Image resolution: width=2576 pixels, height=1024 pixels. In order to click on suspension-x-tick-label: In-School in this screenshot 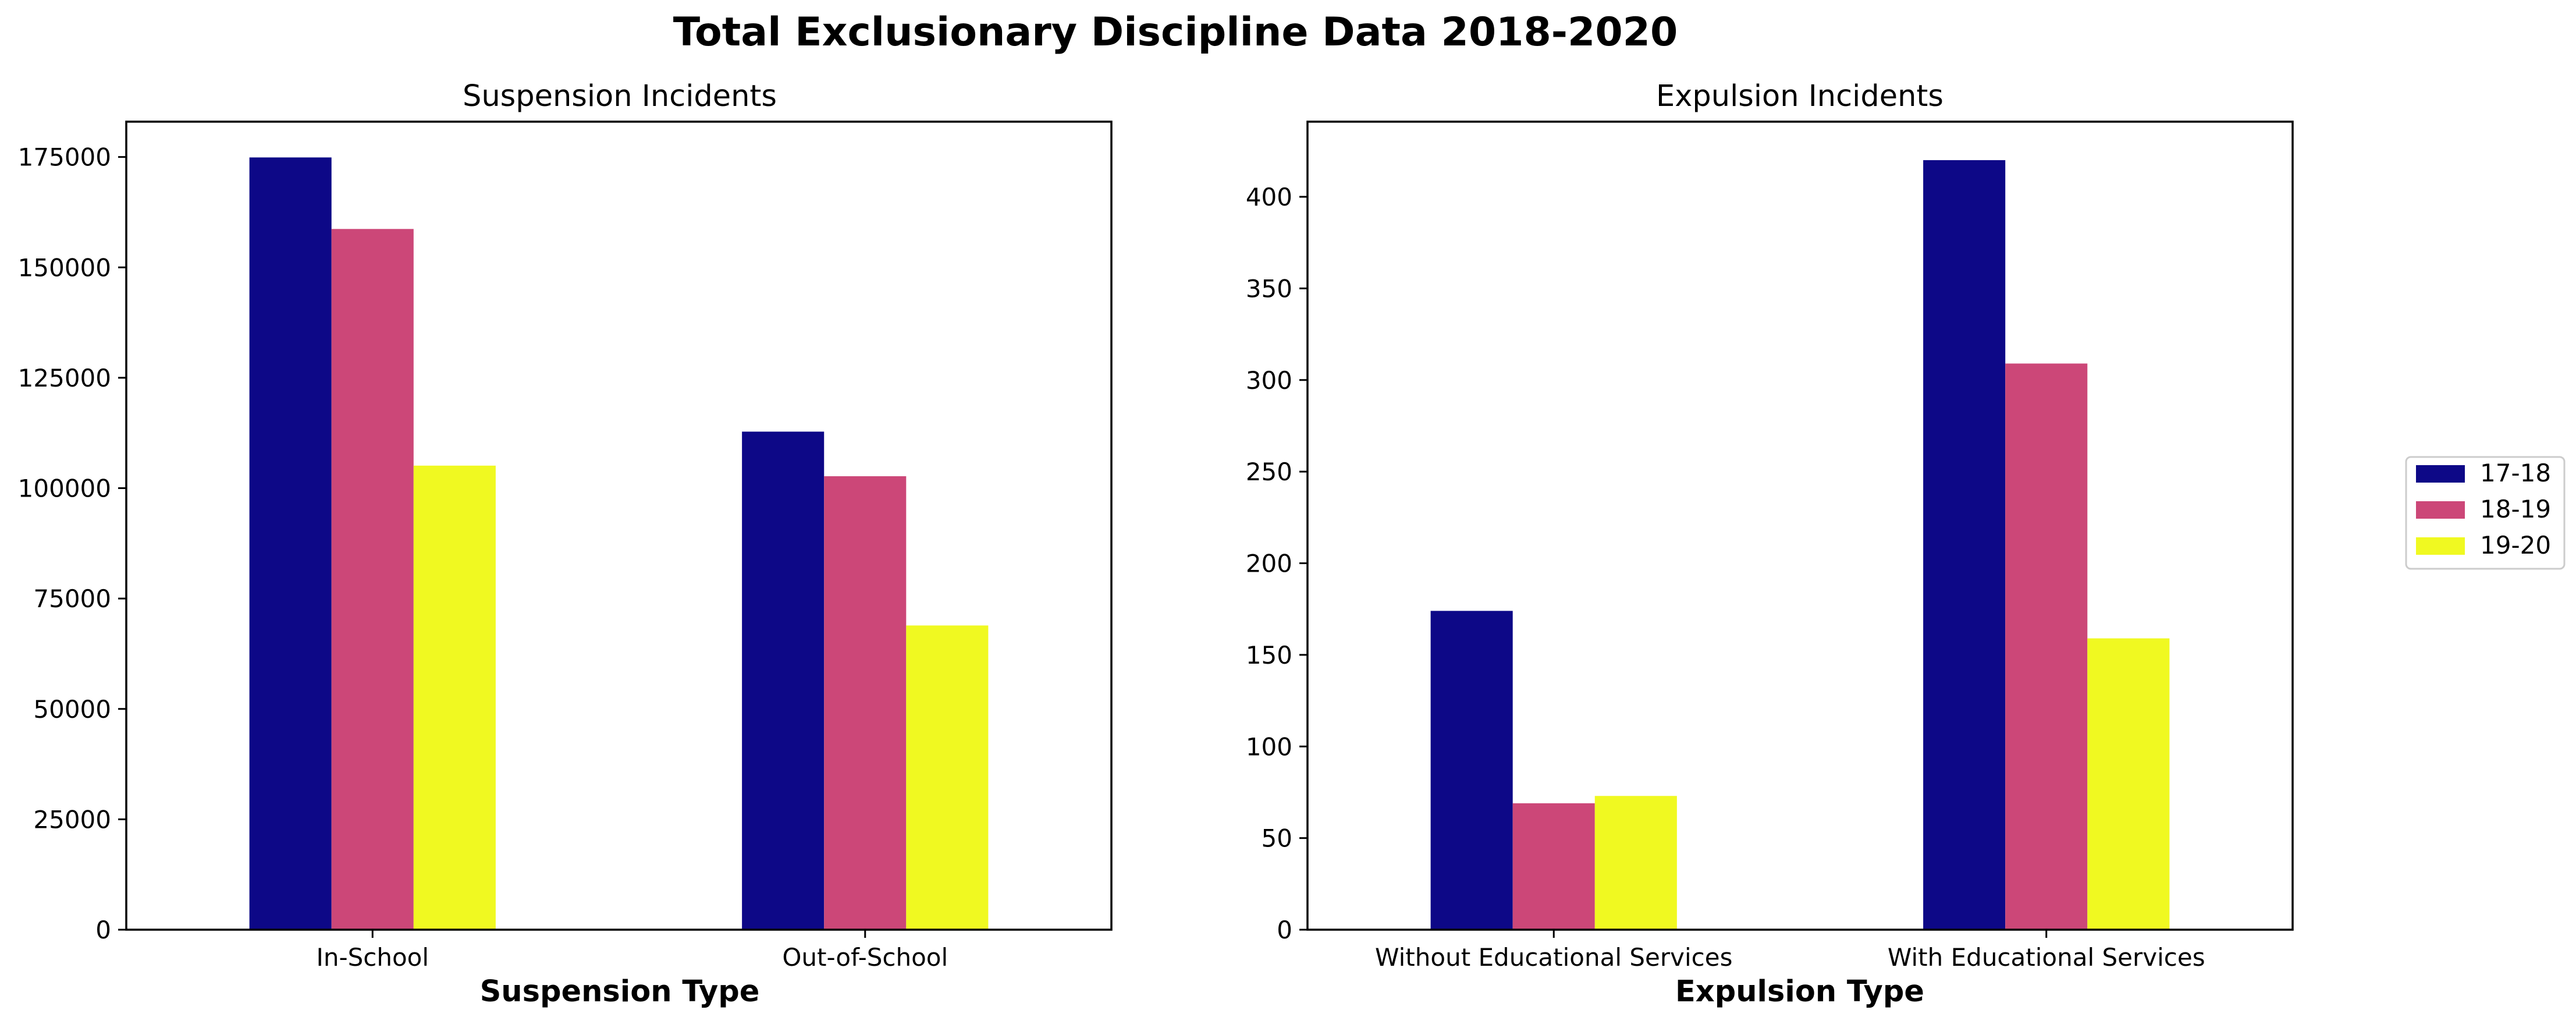, I will do `click(372, 957)`.